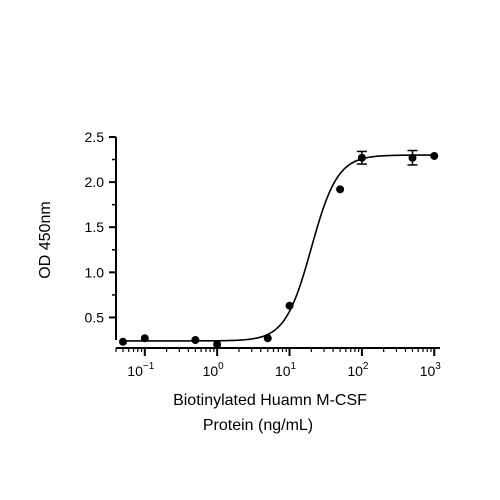 The height and width of the screenshot is (500, 500). I want to click on y-tick-label: 1.5, so click(95, 227).